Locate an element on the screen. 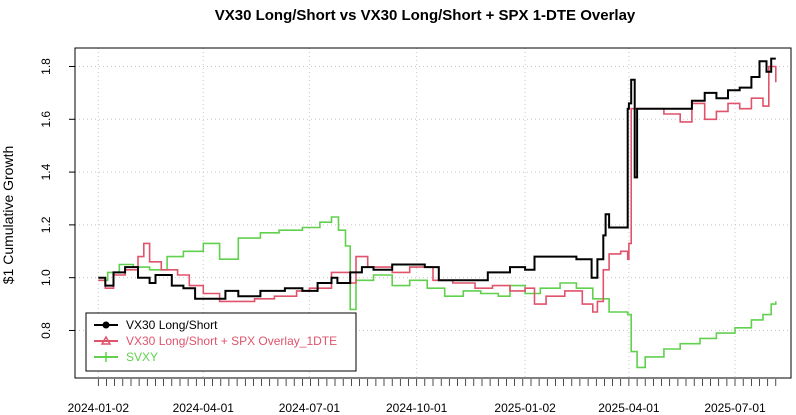  y-tick-label: 1.4 is located at coordinates (46, 171).